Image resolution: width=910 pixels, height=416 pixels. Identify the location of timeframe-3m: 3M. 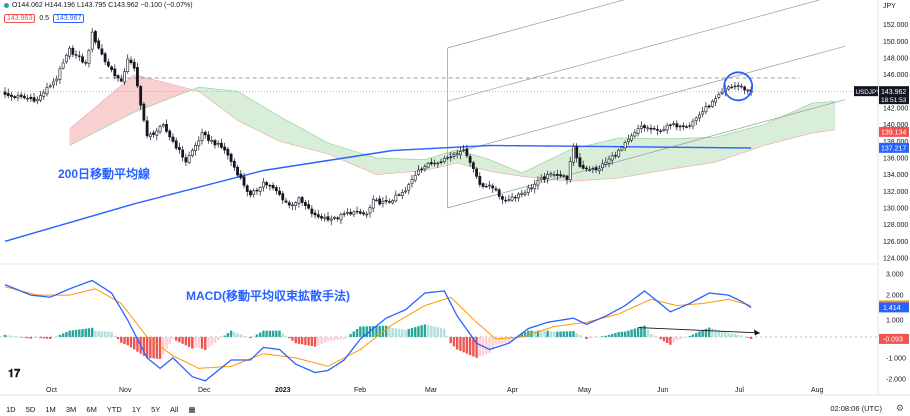
(71, 409).